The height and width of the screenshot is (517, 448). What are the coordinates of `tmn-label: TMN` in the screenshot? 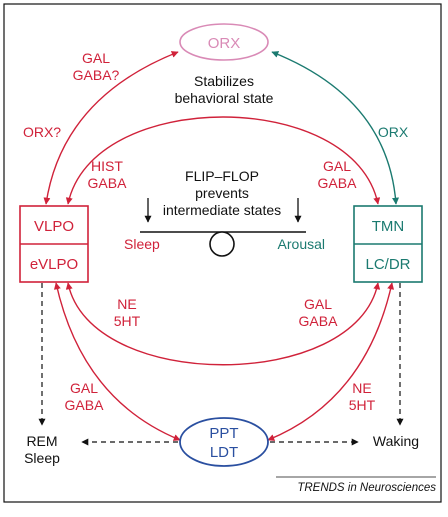 It's located at (388, 226).